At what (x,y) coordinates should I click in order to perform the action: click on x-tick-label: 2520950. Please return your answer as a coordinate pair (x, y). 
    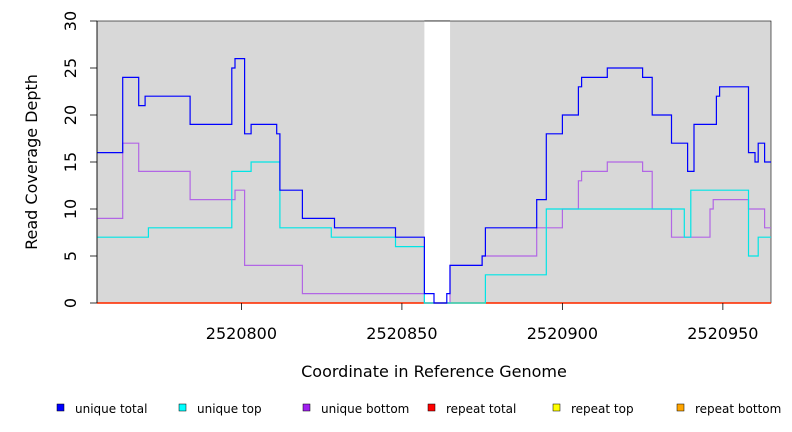
    Looking at the image, I should click on (722, 333).